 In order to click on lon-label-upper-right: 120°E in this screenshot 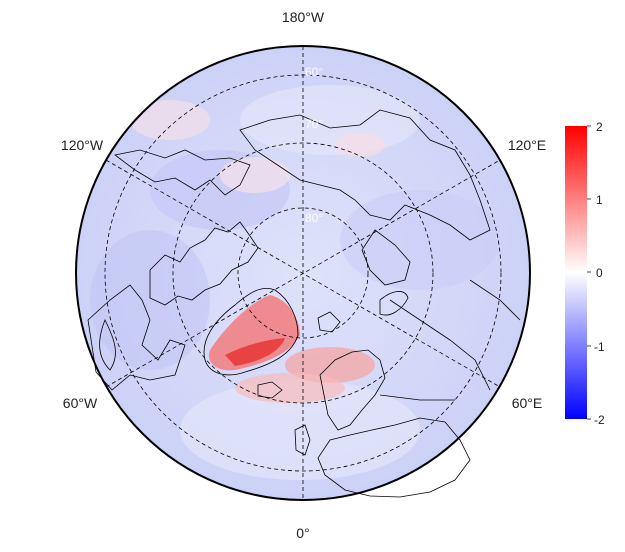, I will do `click(527, 145)`.